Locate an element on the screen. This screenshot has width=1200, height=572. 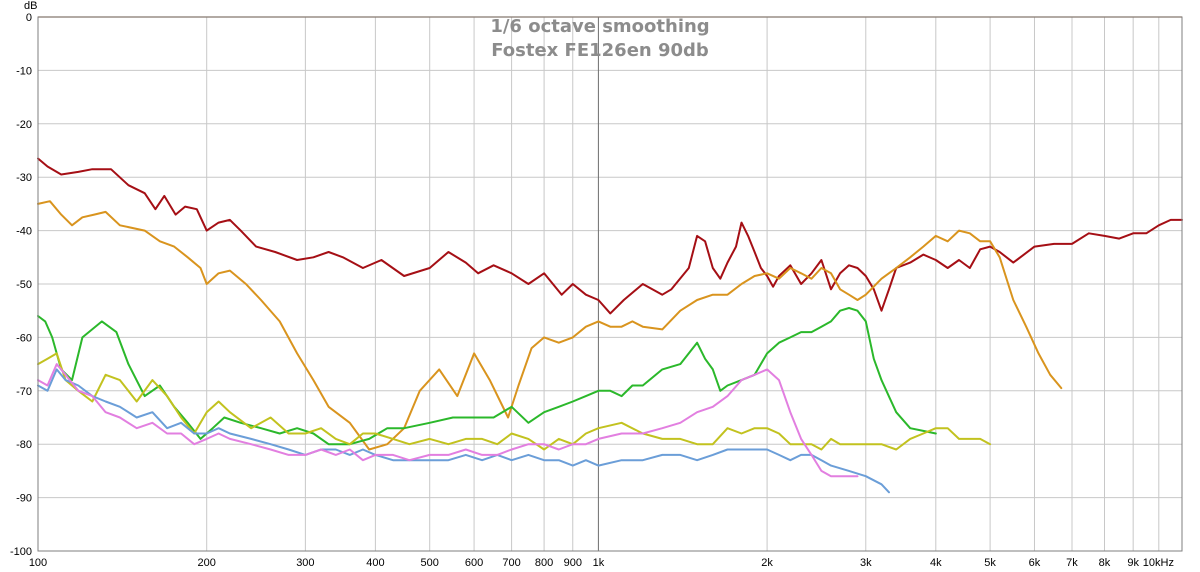
x-tick-label: 7k is located at coordinates (1072, 563).